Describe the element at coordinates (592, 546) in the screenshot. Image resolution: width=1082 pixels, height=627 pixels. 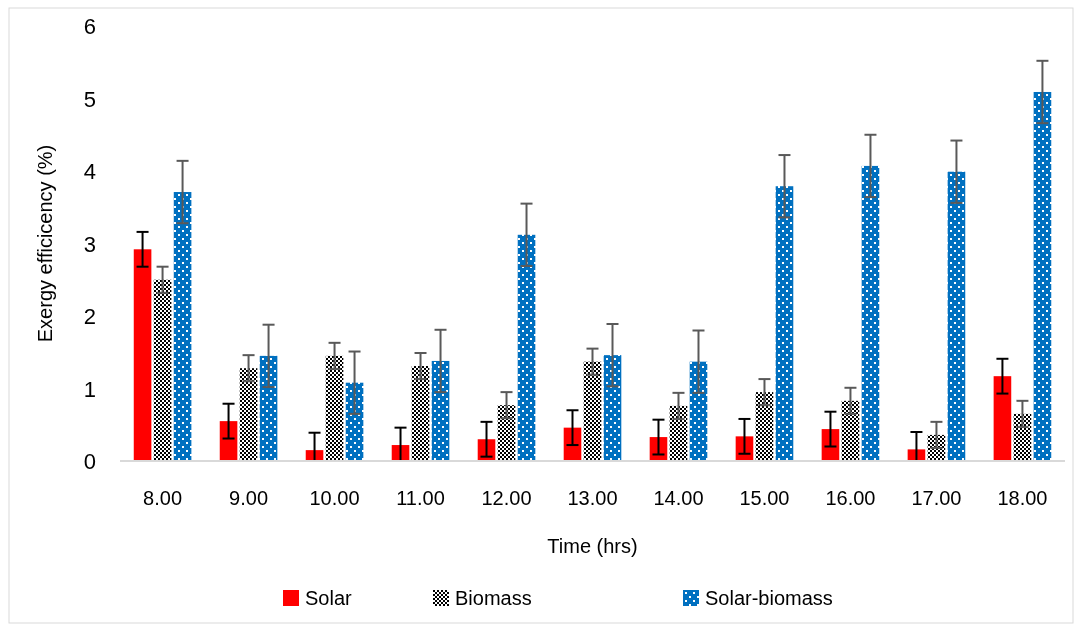
I see `x-axis-title: Time (hrs)` at that location.